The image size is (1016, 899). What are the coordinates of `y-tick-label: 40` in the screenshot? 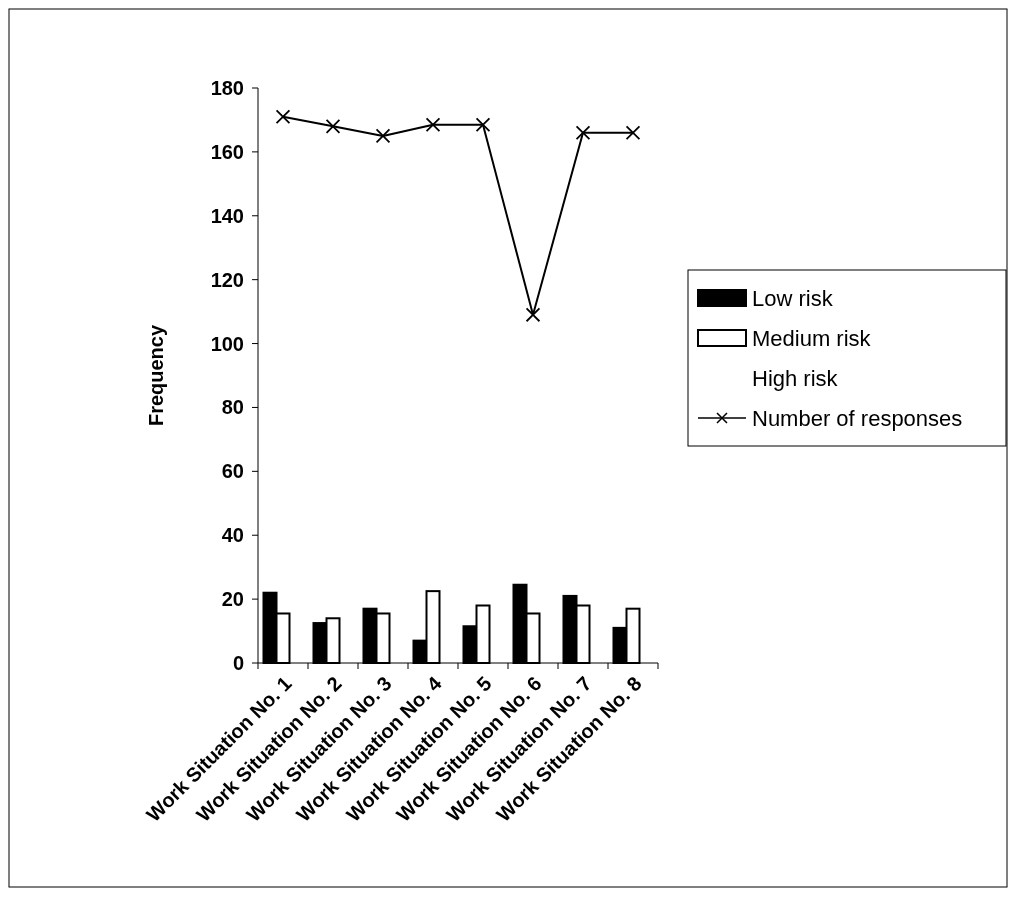 It's located at (232, 535).